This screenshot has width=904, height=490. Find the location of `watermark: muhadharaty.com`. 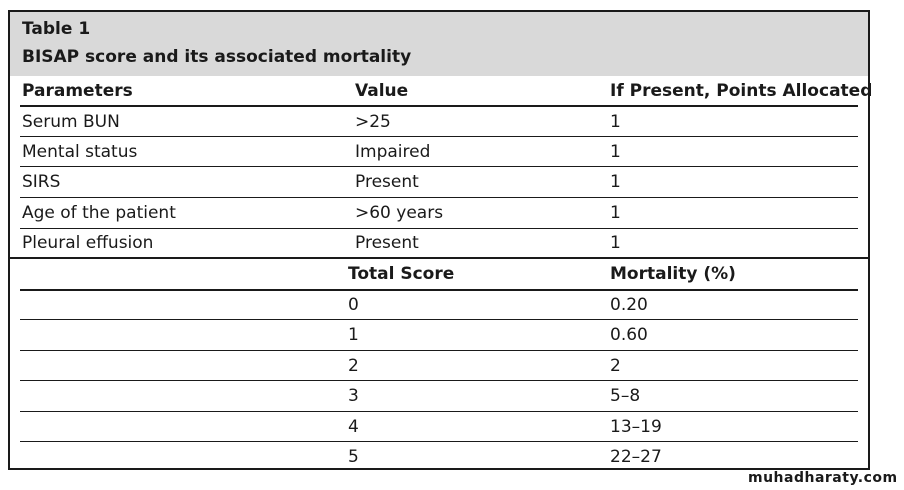

watermark: muhadharaty.com is located at coordinates (823, 478).